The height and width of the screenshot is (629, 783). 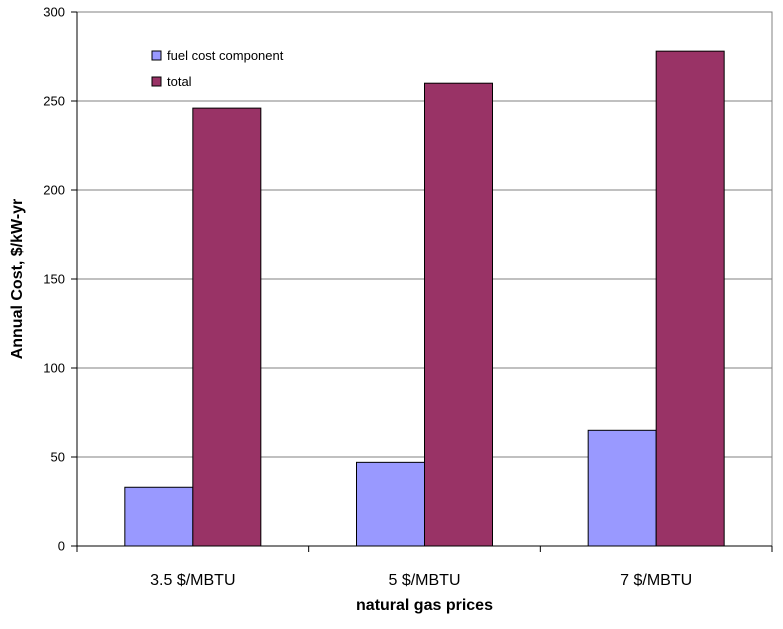 I want to click on y-tick-label: 50, so click(x=58, y=457).